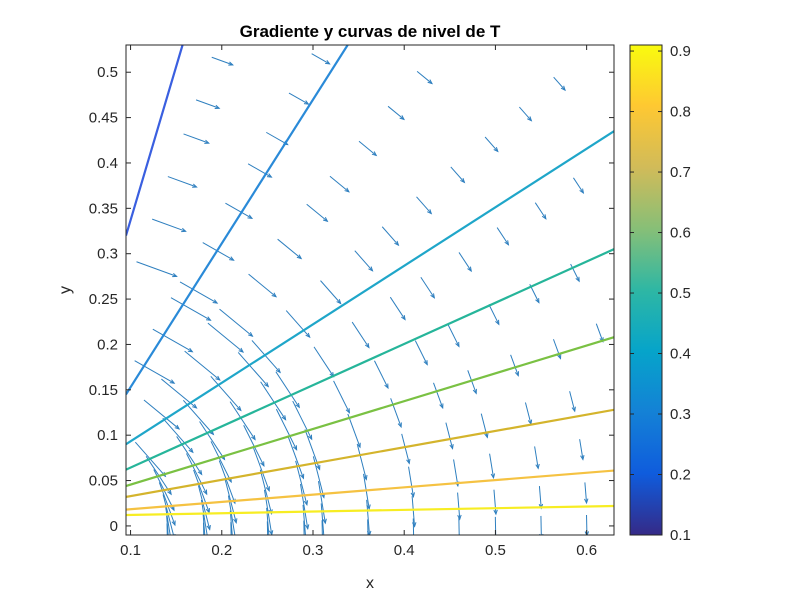 The image size is (800, 600). What do you see at coordinates (646, 290) in the screenshot?
I see `colorbar` at bounding box center [646, 290].